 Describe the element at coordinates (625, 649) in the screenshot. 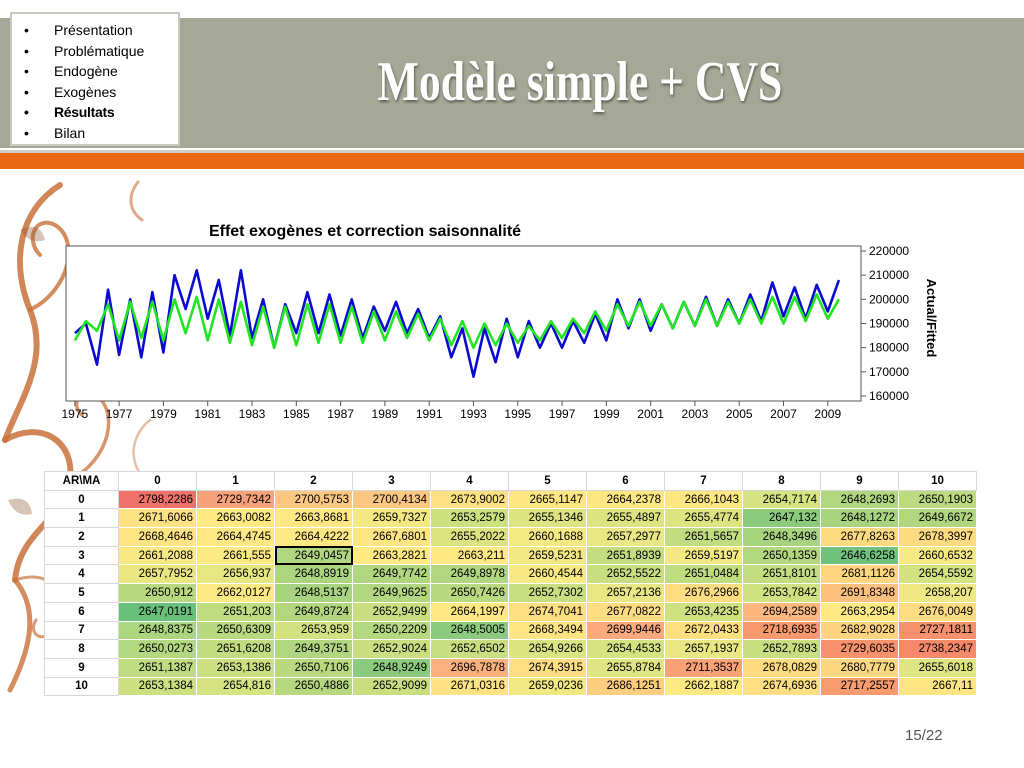

I see `table-cell: 2654,4533` at that location.